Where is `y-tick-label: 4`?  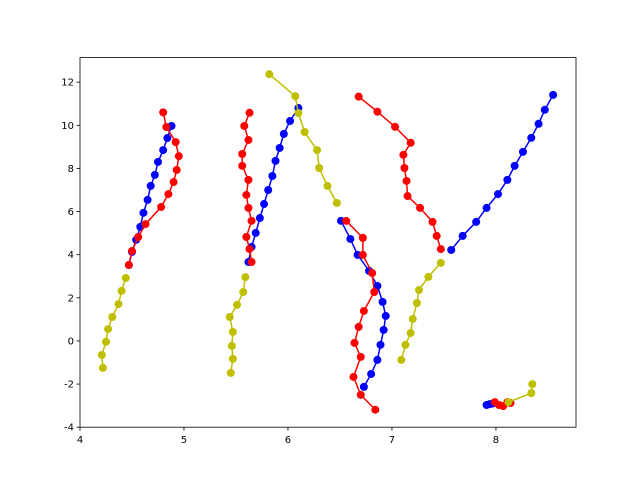
y-tick-label: 4 is located at coordinates (71, 255).